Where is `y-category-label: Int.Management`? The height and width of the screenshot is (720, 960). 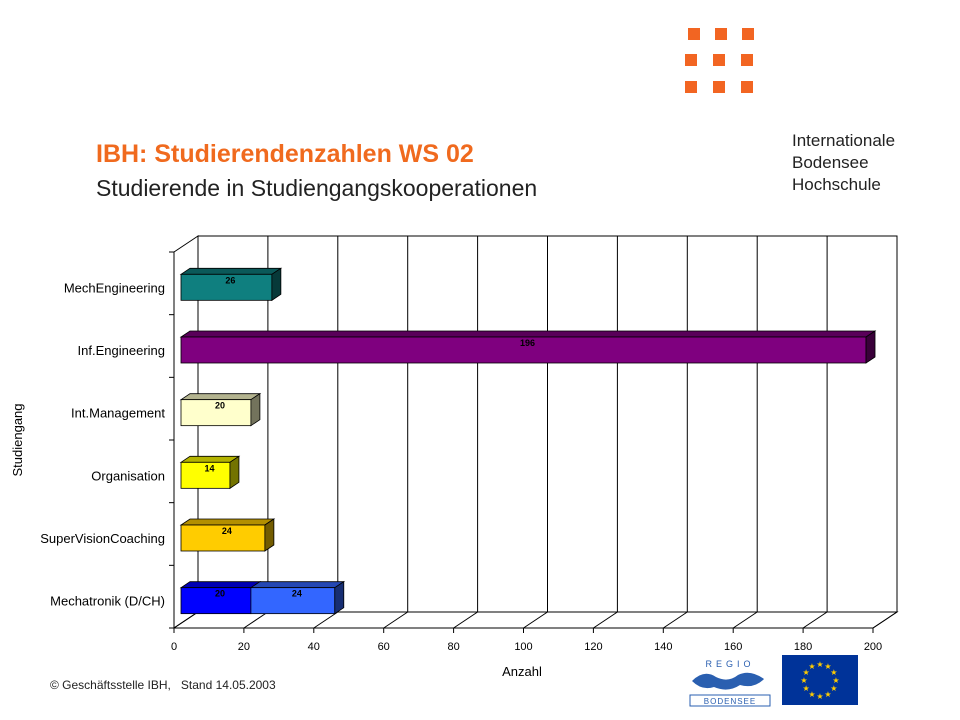
y-category-label: Int.Management is located at coordinates (118, 413).